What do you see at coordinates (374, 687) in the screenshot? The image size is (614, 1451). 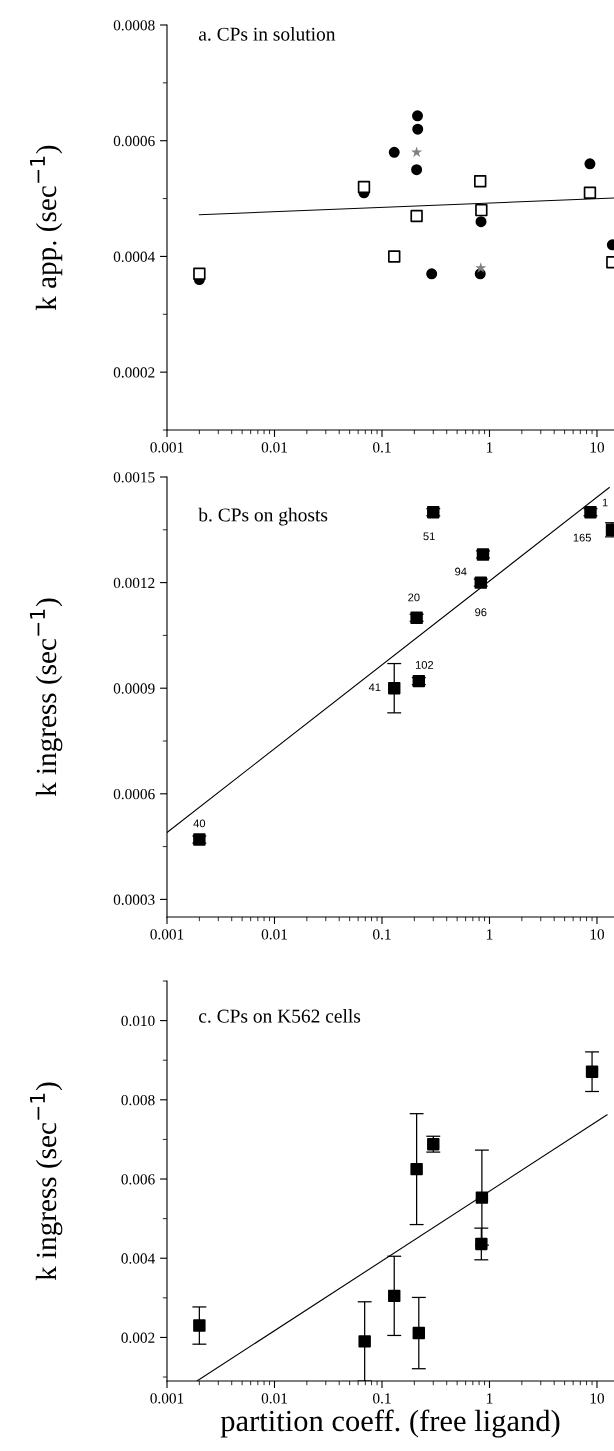 I see `annotation: 41` at bounding box center [374, 687].